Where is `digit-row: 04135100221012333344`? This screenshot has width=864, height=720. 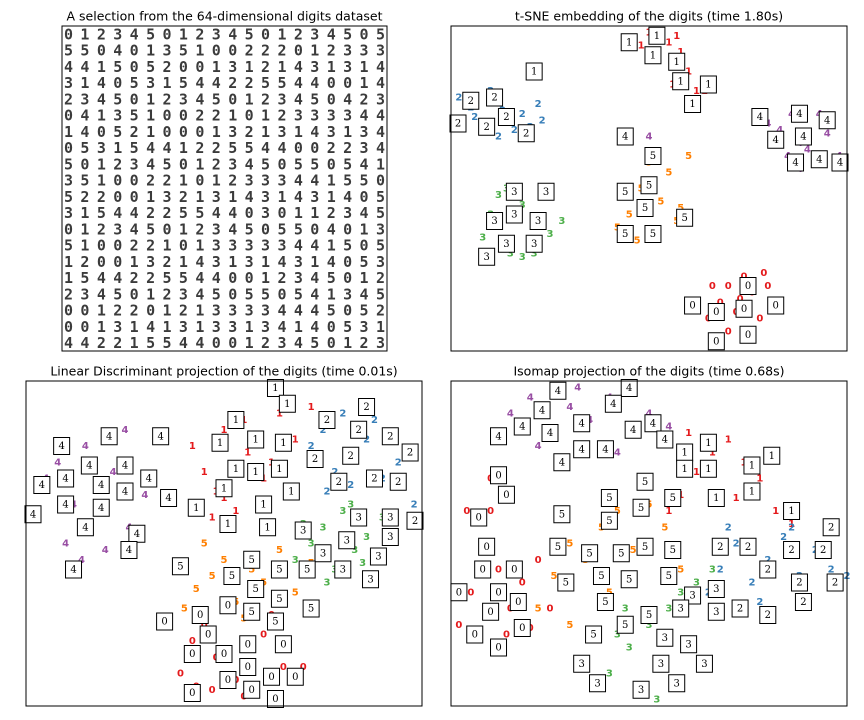 digit-row: 04135100221012333344 is located at coordinates (224, 116).